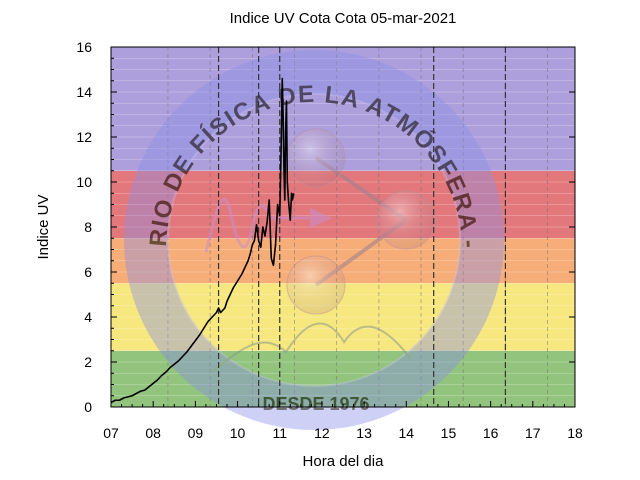 The height and width of the screenshot is (480, 640). Describe the element at coordinates (315, 404) in the screenshot. I see `watermark-bottom-text: DESDE 1976` at that location.